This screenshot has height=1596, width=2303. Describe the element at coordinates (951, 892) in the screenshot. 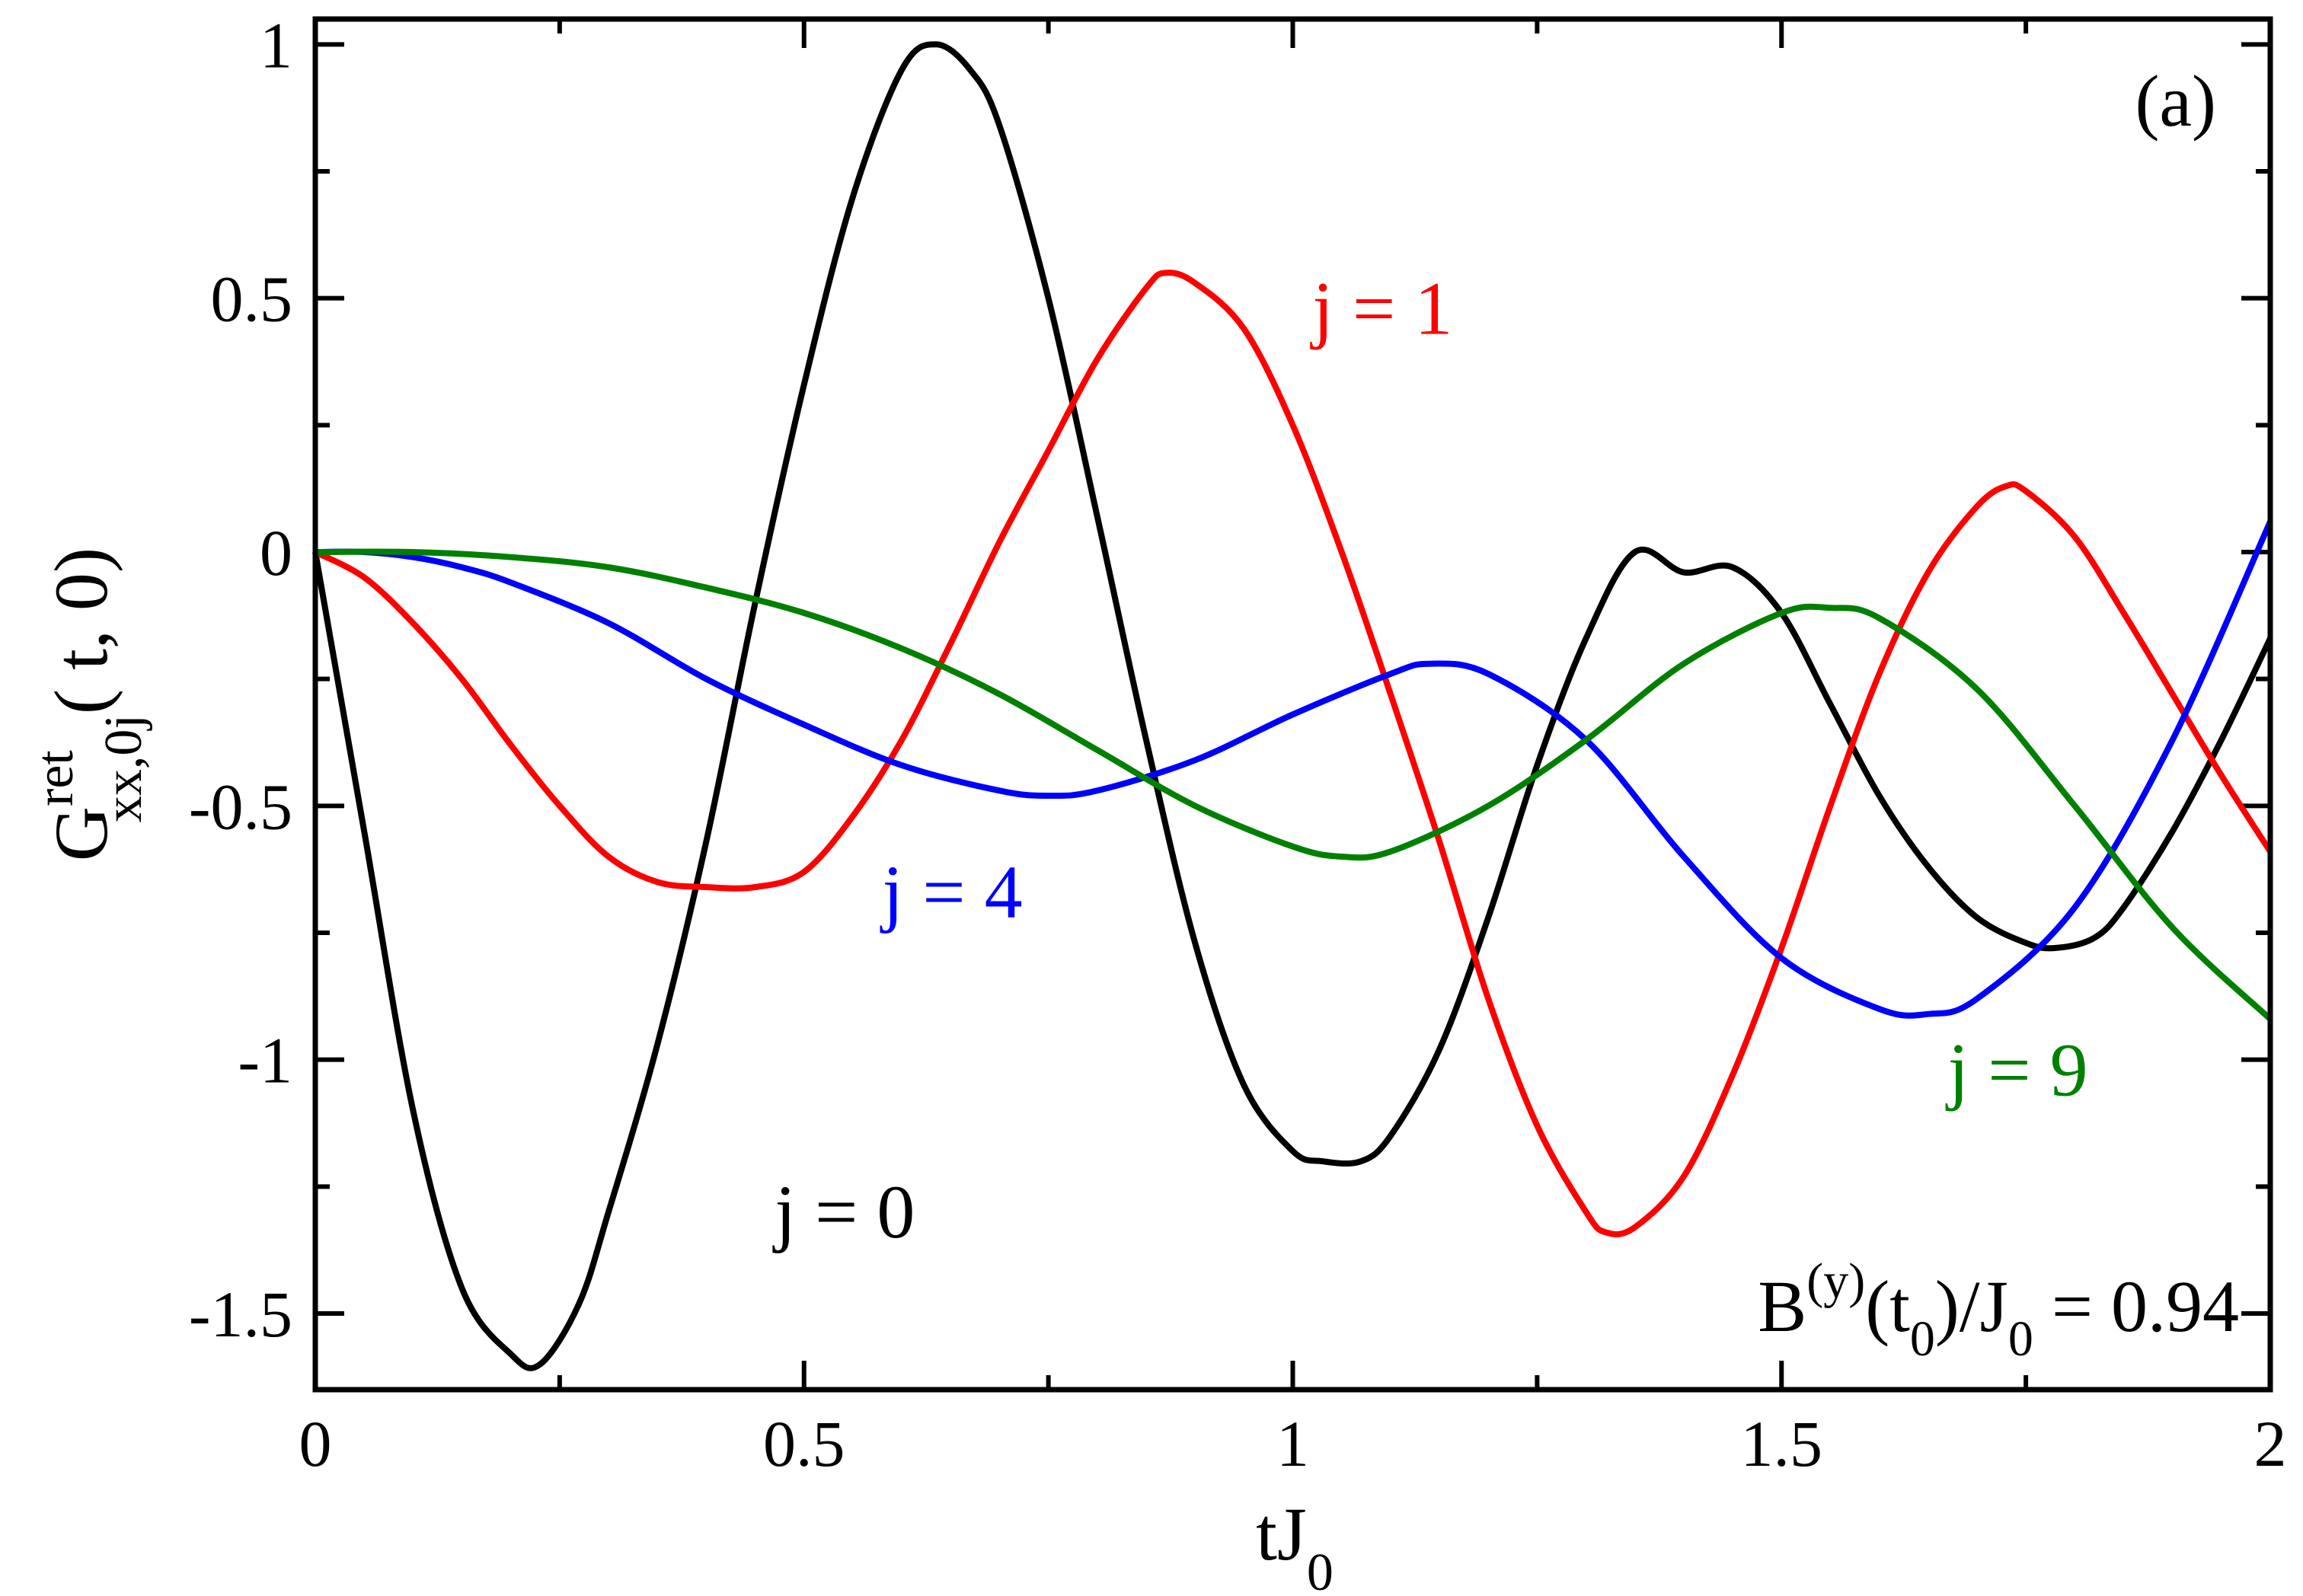

I see `series-label-j4: j = 4` at that location.